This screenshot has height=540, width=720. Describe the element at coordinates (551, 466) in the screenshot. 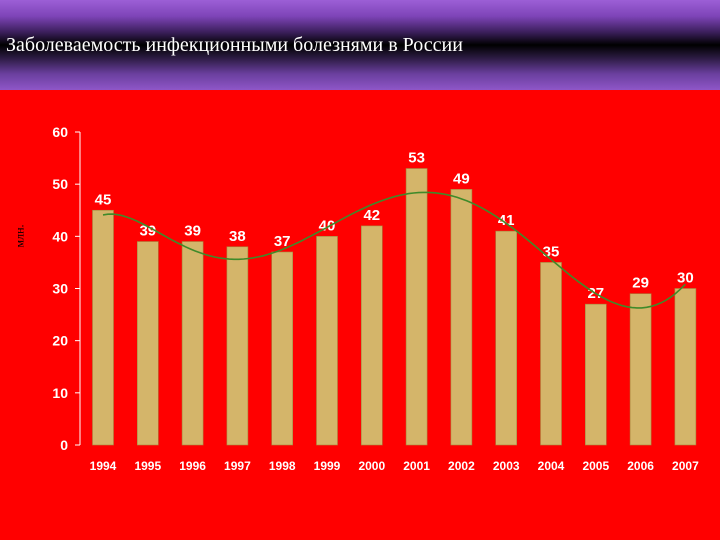

I see `x-tick-label: 2004` at that location.